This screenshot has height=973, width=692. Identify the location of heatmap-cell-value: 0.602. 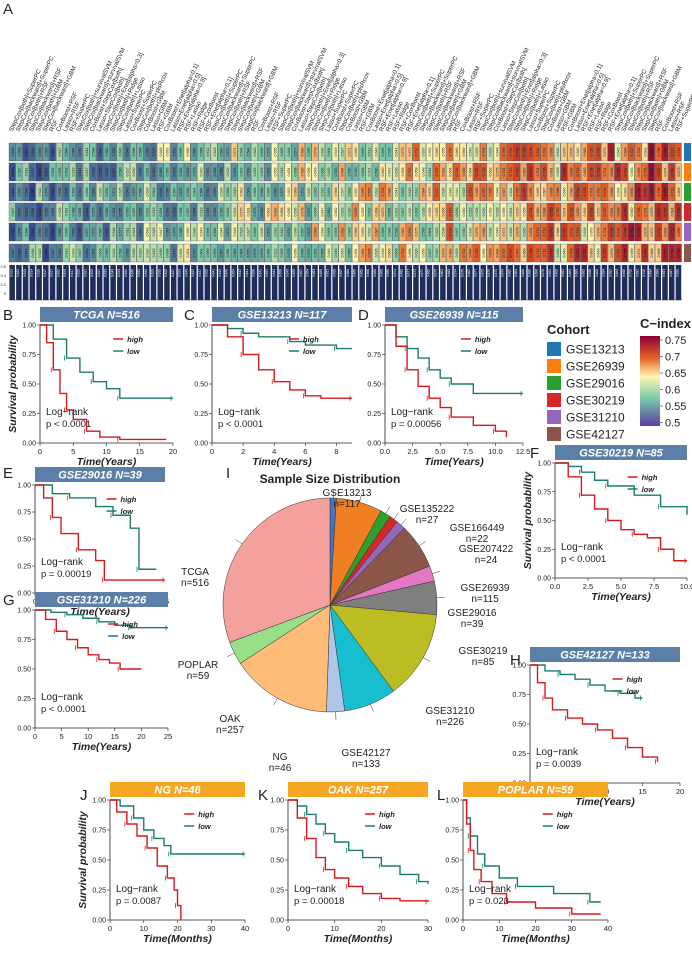
(370, 212).